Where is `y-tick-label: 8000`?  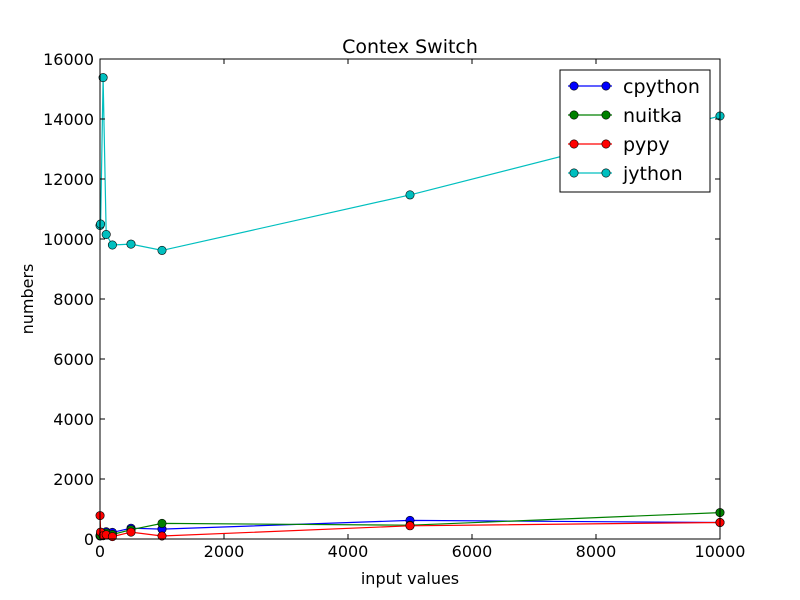
y-tick-label: 8000 is located at coordinates (73, 299).